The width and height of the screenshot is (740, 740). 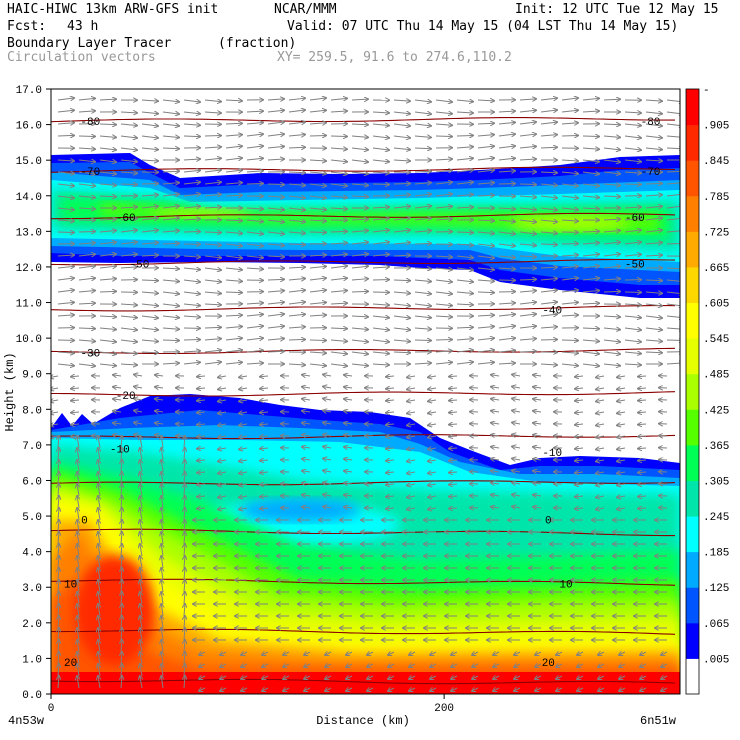 I want to click on x-axis-label: Distance (km), so click(x=363, y=721).